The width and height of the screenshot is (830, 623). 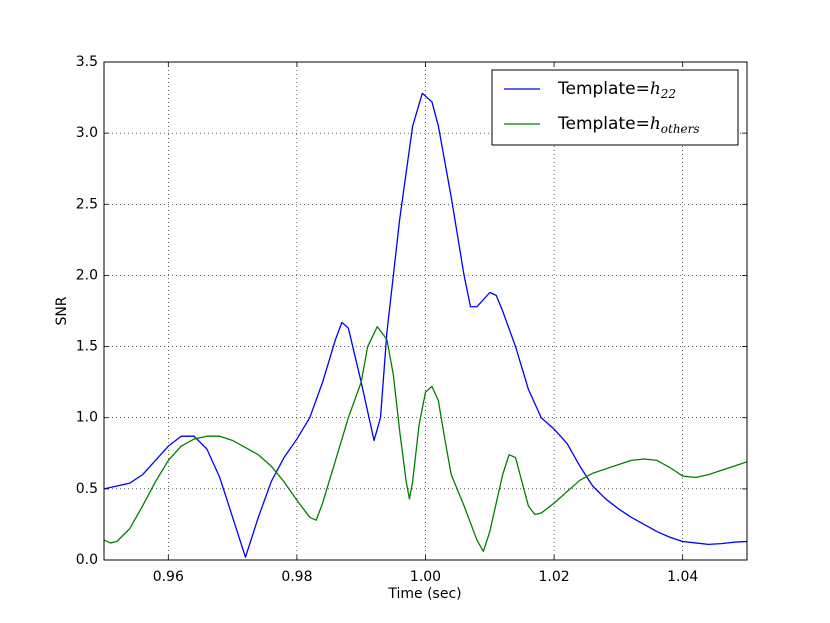 I want to click on legend: Template=h22 Template=hothers, so click(x=615, y=107).